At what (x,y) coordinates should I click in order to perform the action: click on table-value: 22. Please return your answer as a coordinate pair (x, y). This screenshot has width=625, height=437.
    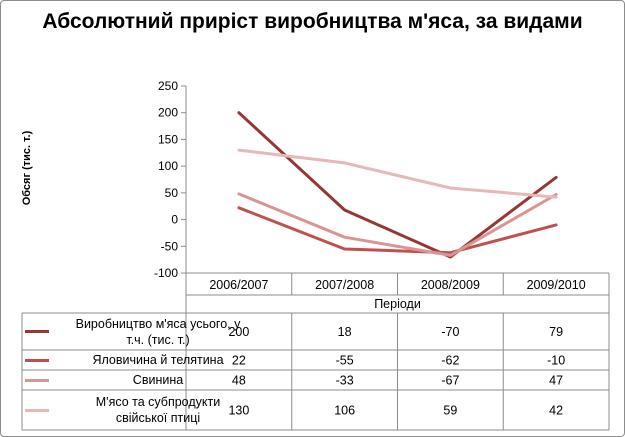
    Looking at the image, I should click on (239, 361).